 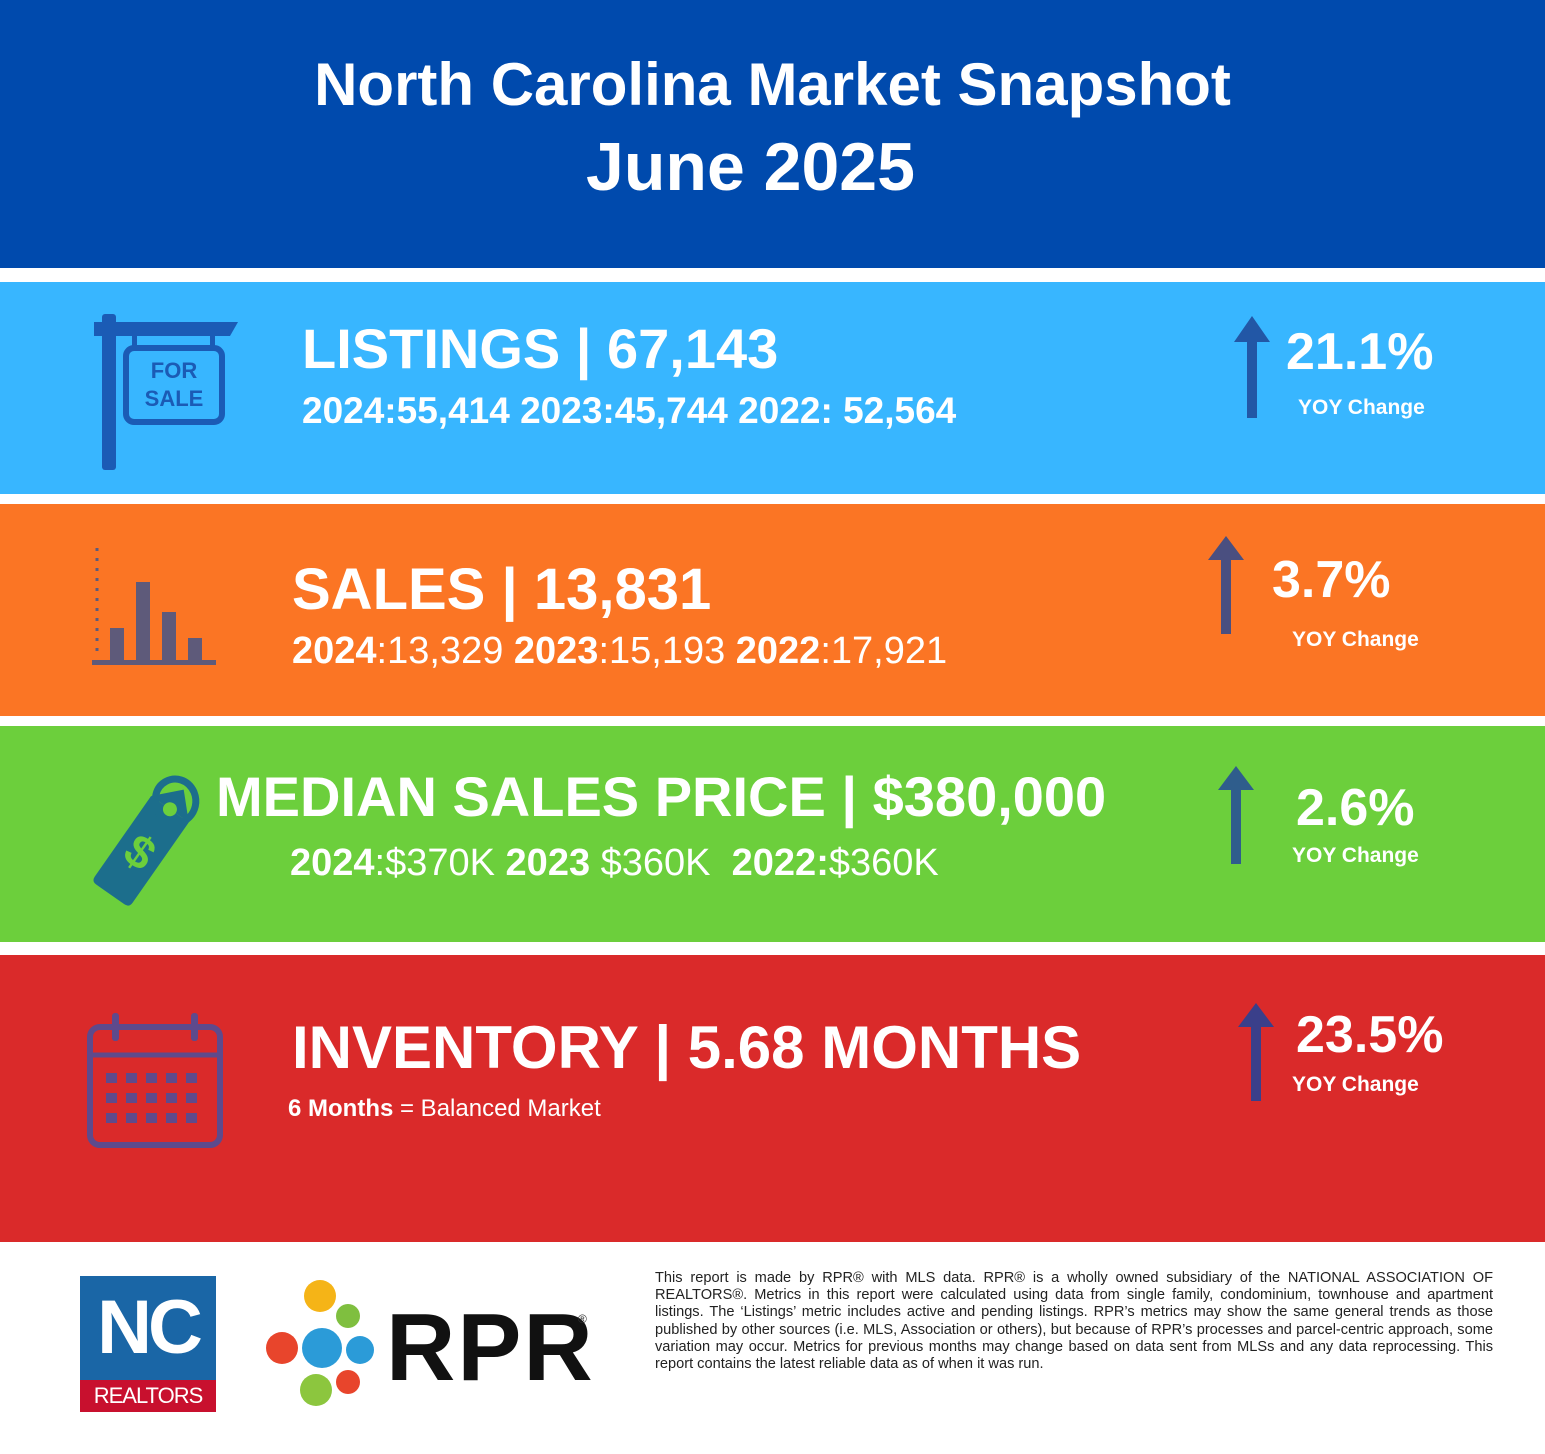 What do you see at coordinates (582, 1319) in the screenshot?
I see `rpr-registered-mark: ®` at bounding box center [582, 1319].